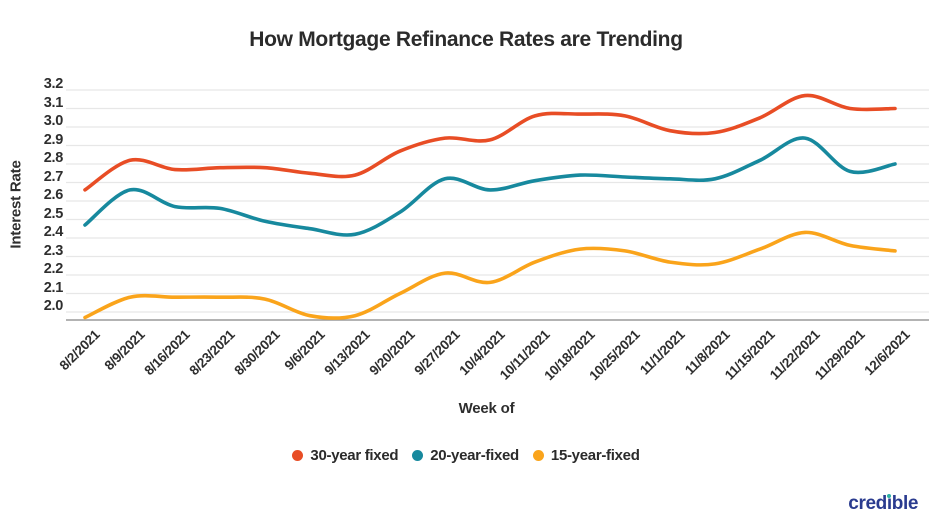 The image size is (932, 524). Describe the element at coordinates (53, 121) in the screenshot. I see `y-tick-label: 3.0` at that location.